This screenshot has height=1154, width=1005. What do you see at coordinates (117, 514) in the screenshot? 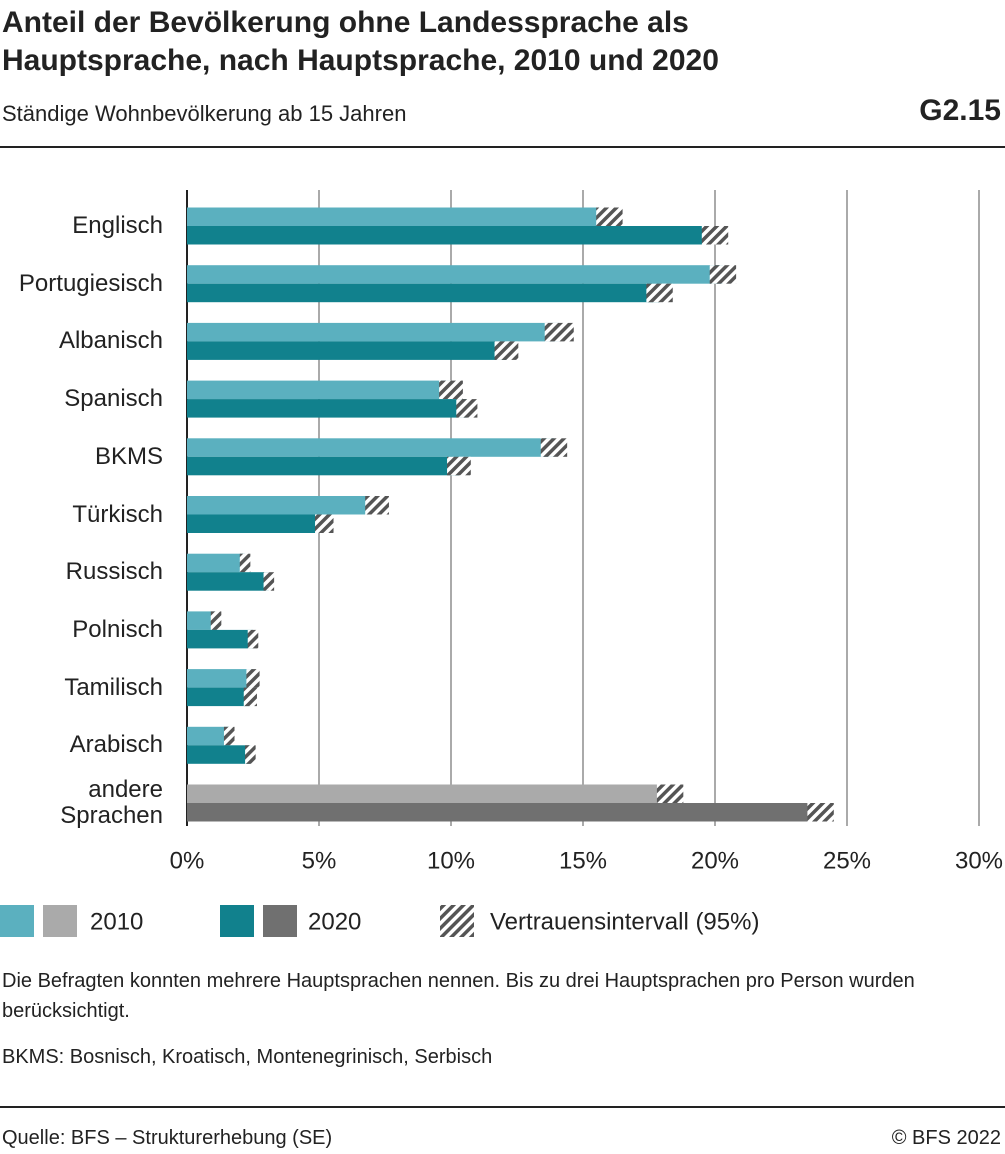
I see `category-label: Türkisch` at bounding box center [117, 514].